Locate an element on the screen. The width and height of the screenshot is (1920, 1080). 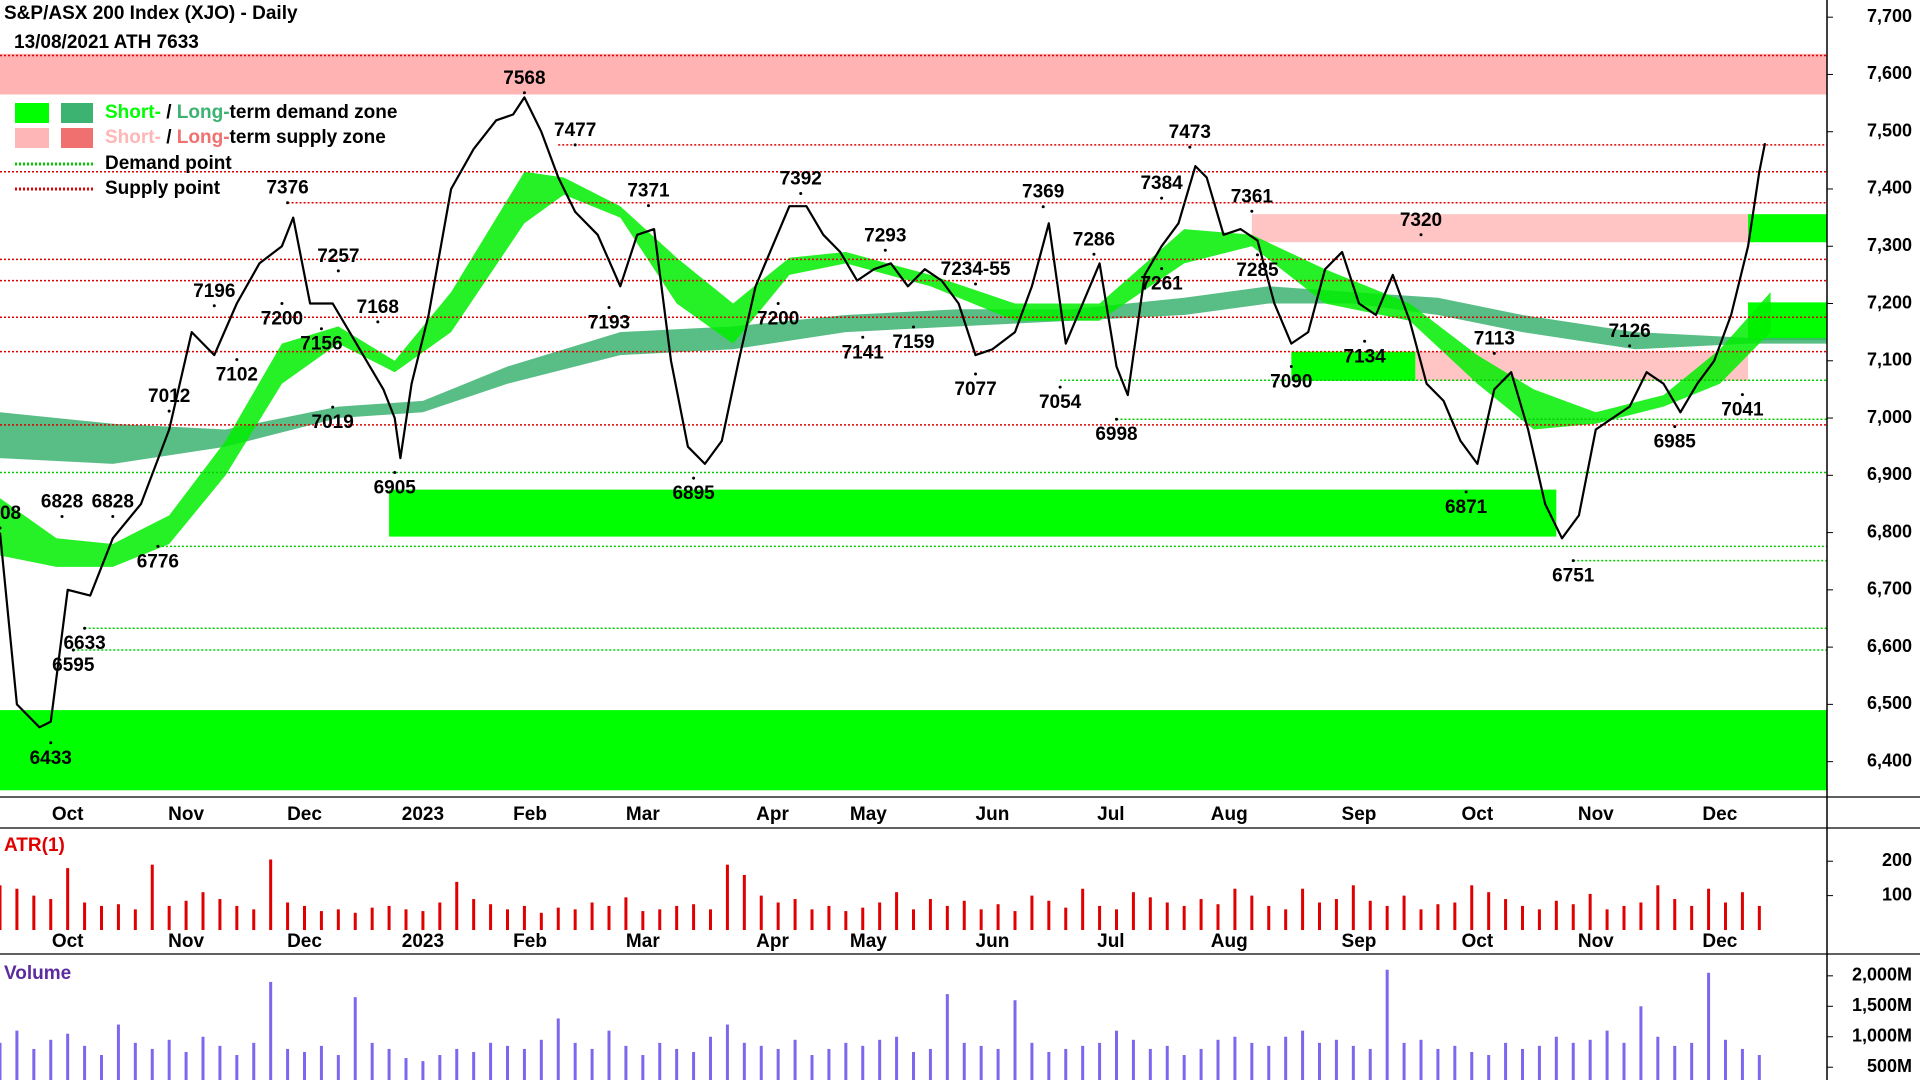
x-tick-label: Dec is located at coordinates (304, 814).